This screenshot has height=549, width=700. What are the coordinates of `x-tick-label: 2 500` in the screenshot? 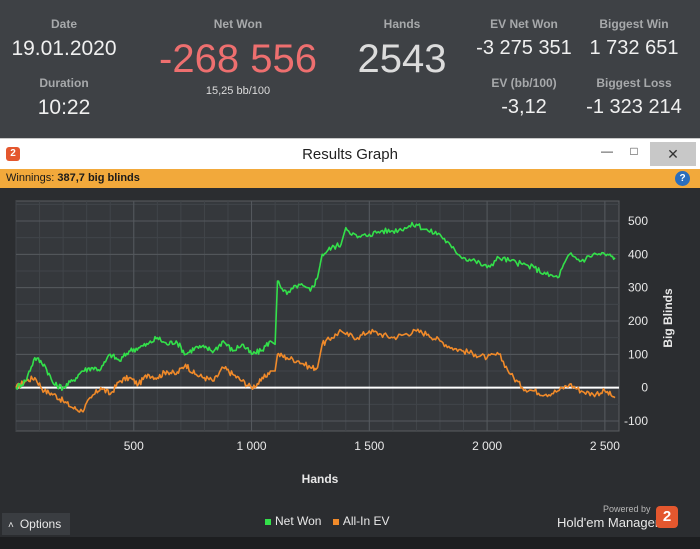 It's located at (605, 446).